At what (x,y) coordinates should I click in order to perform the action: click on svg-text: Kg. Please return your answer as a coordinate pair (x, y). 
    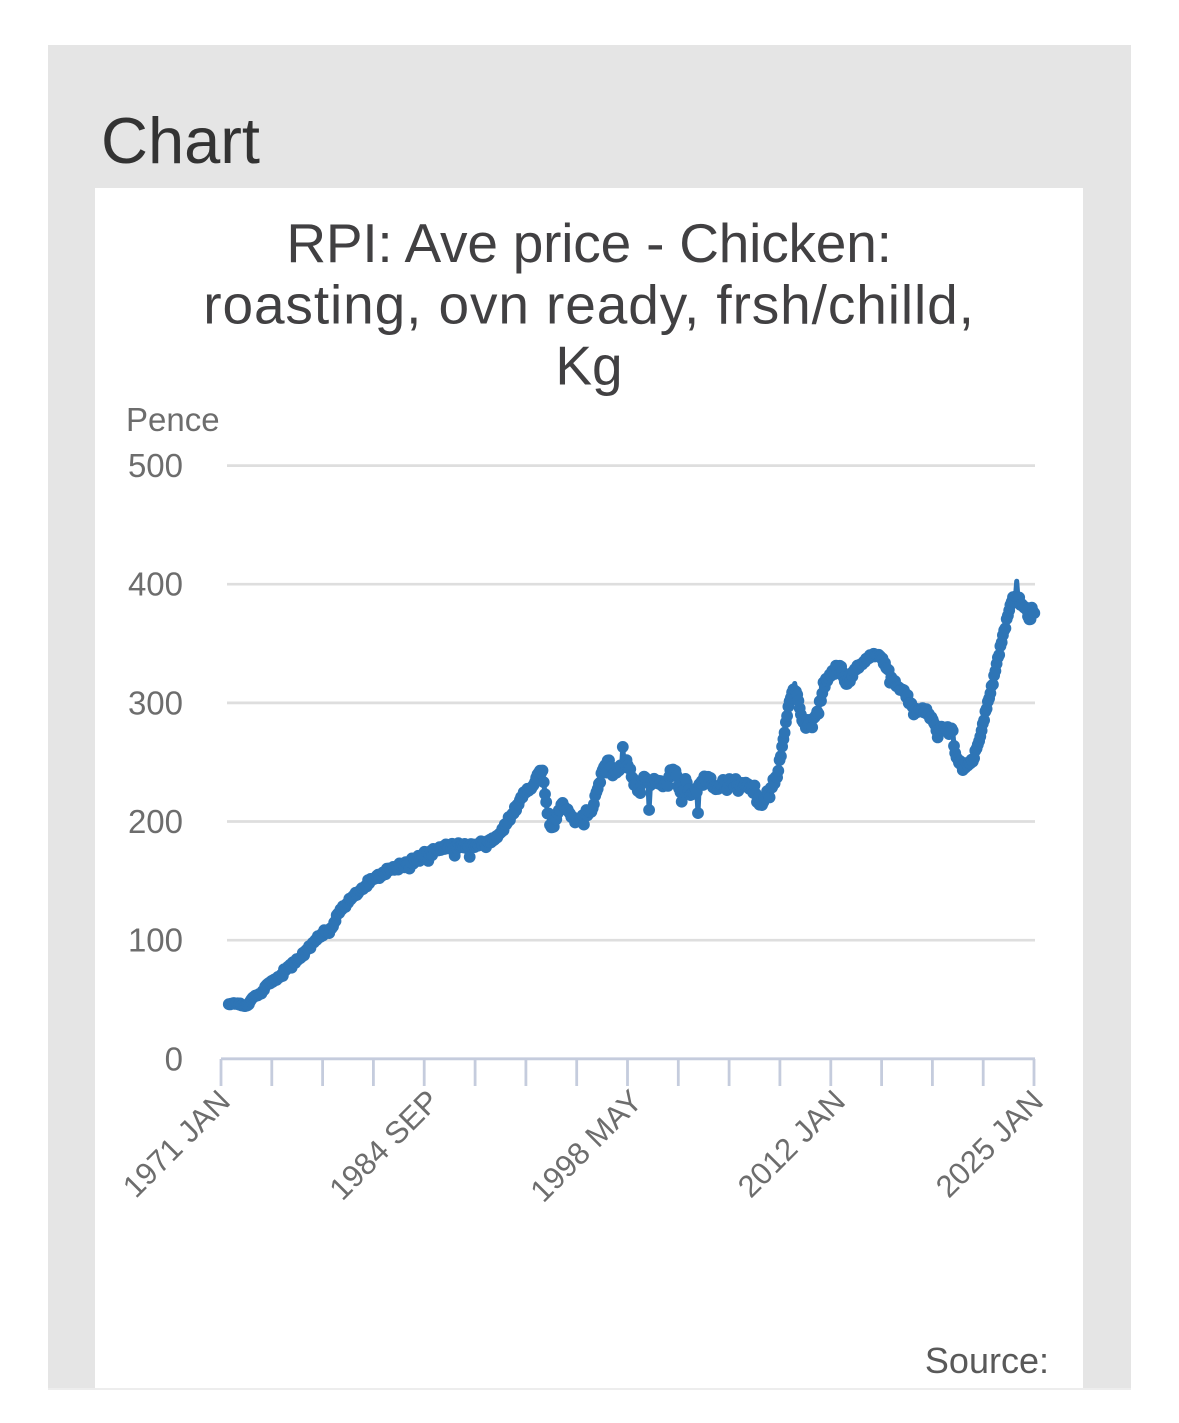
    Looking at the image, I should click on (588, 366).